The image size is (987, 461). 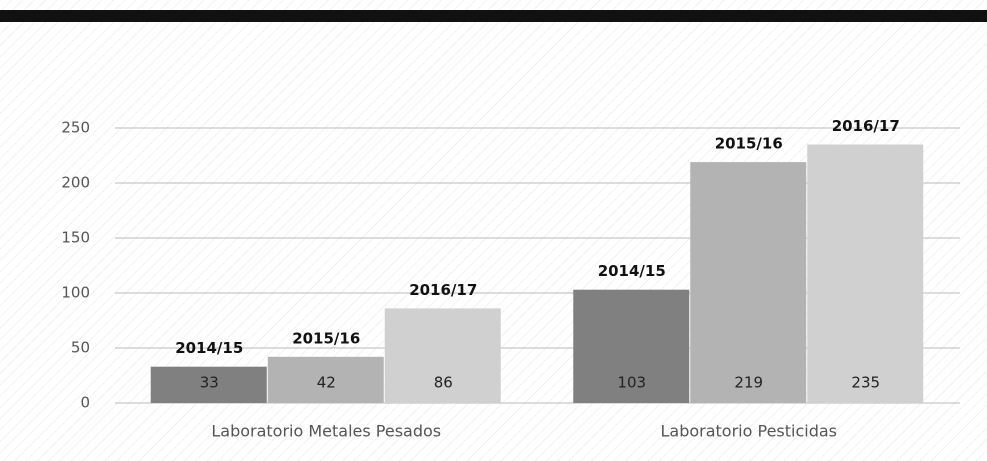 What do you see at coordinates (75, 293) in the screenshot?
I see `y-tick-label: 100` at bounding box center [75, 293].